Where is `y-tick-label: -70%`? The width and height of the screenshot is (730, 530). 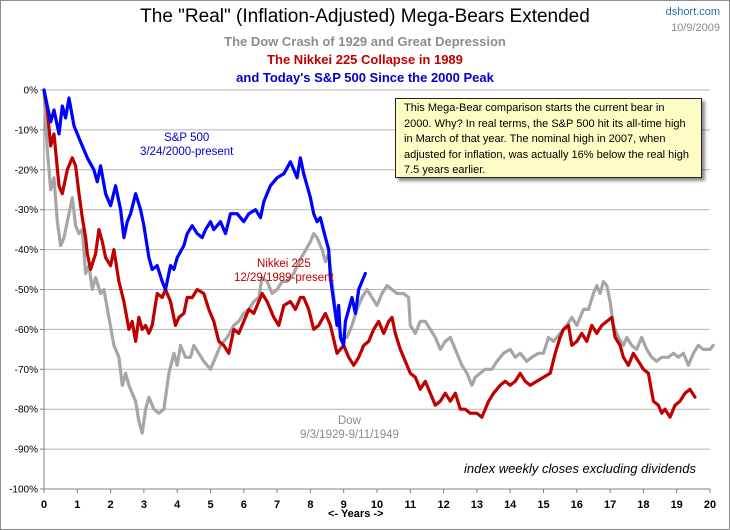 y-tick-label: -70% is located at coordinates (26, 370).